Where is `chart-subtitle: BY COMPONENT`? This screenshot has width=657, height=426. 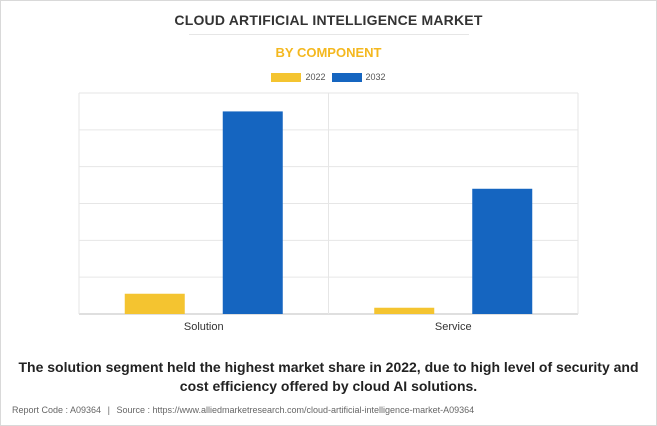 chart-subtitle: BY COMPONENT is located at coordinates (328, 52).